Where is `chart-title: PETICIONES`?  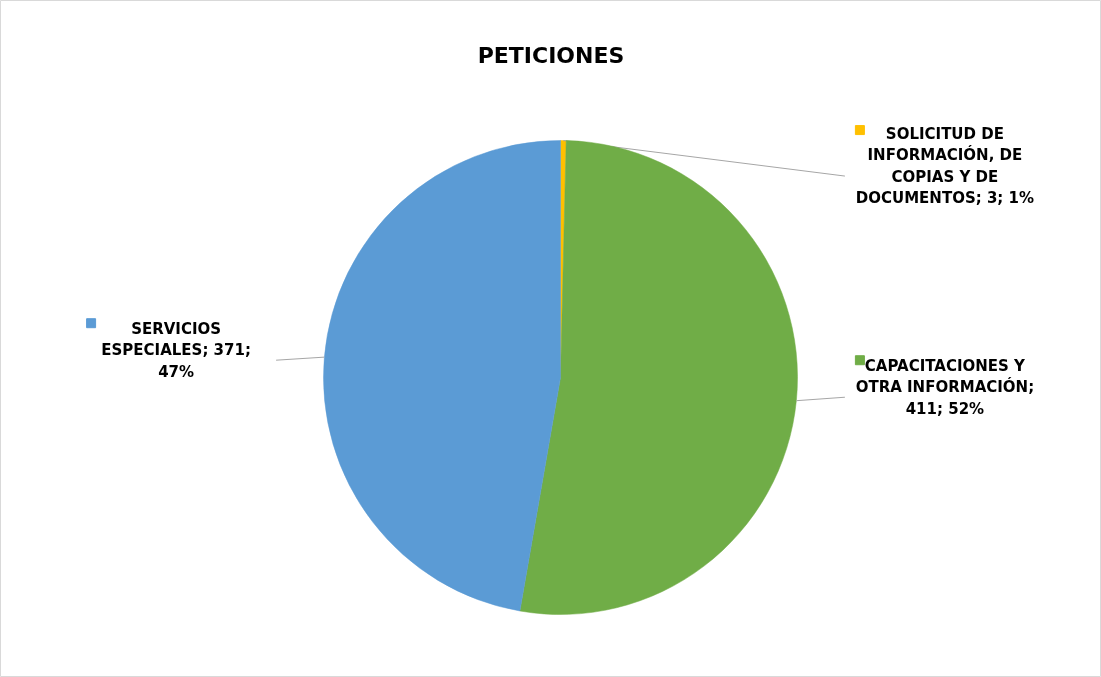
chart-title: PETICIONES is located at coordinates (551, 55).